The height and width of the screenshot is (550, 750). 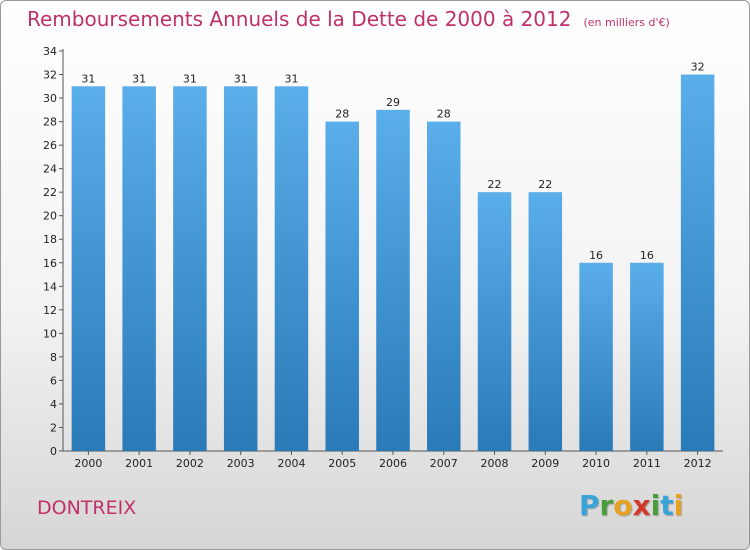 I want to click on logo-letter: o, so click(x=623, y=505).